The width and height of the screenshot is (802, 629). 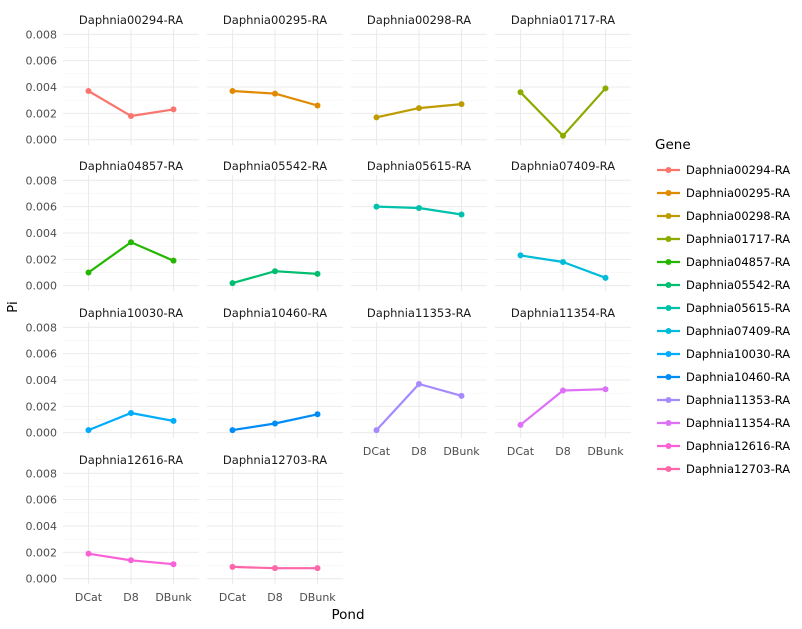 I want to click on legend-entry: Daphnia05542-RA, so click(x=723, y=285).